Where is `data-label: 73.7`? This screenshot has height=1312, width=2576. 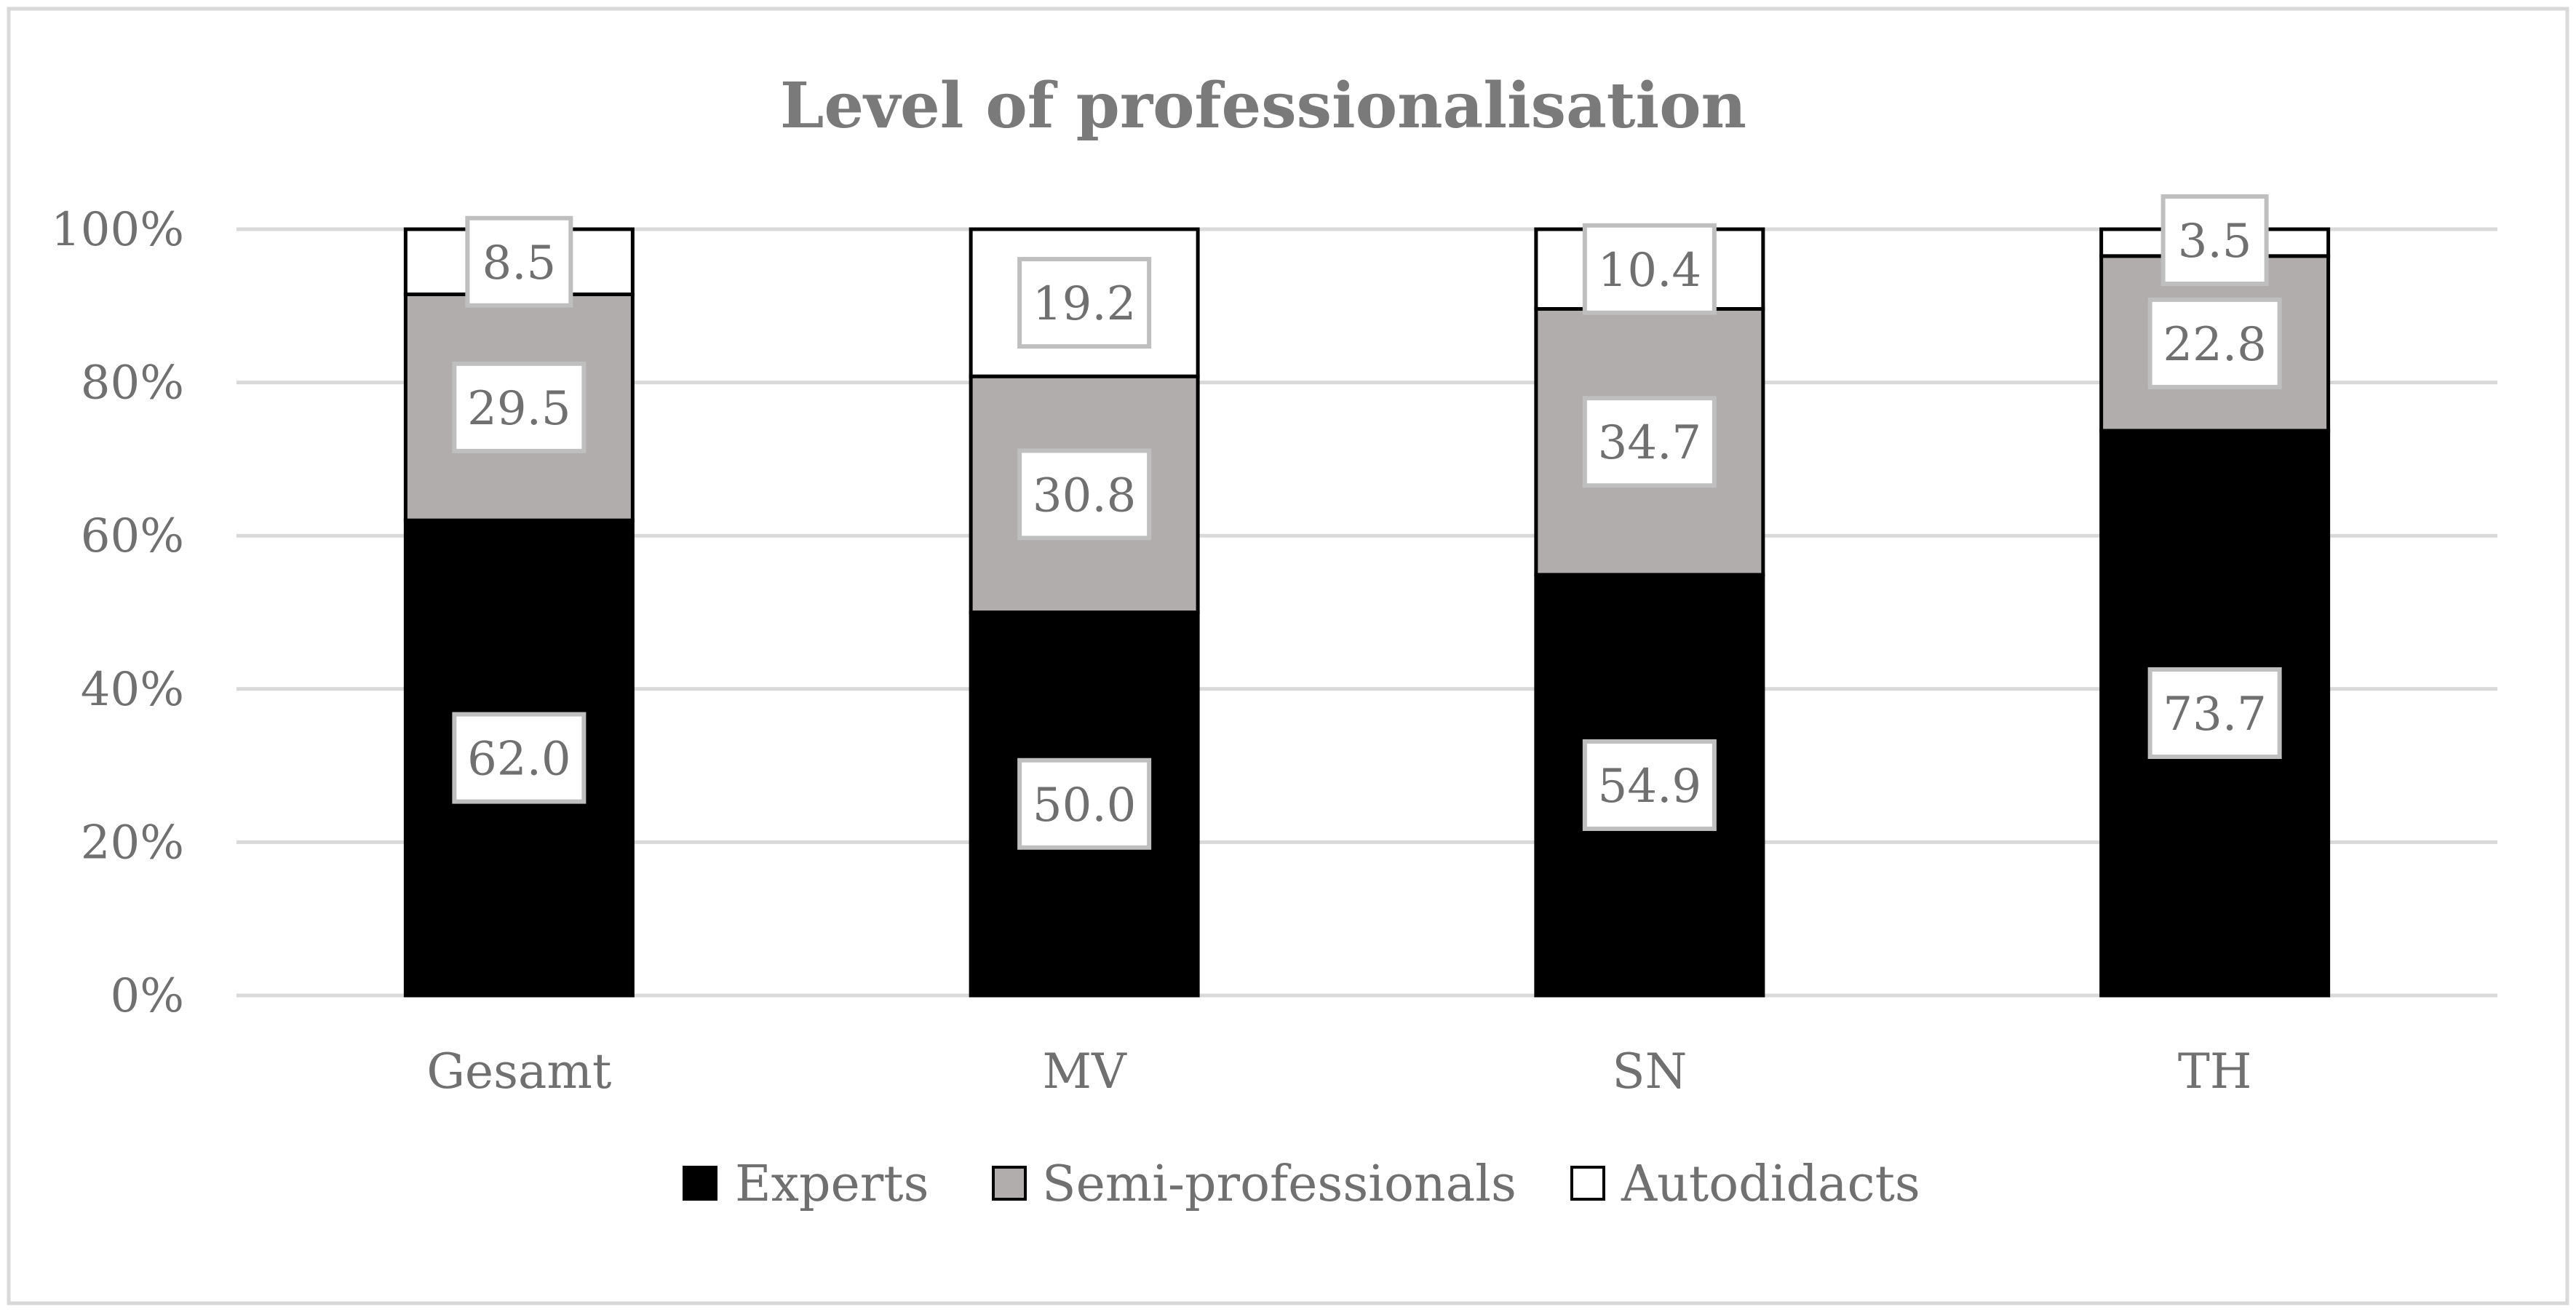
data-label: 73.7 is located at coordinates (2215, 715).